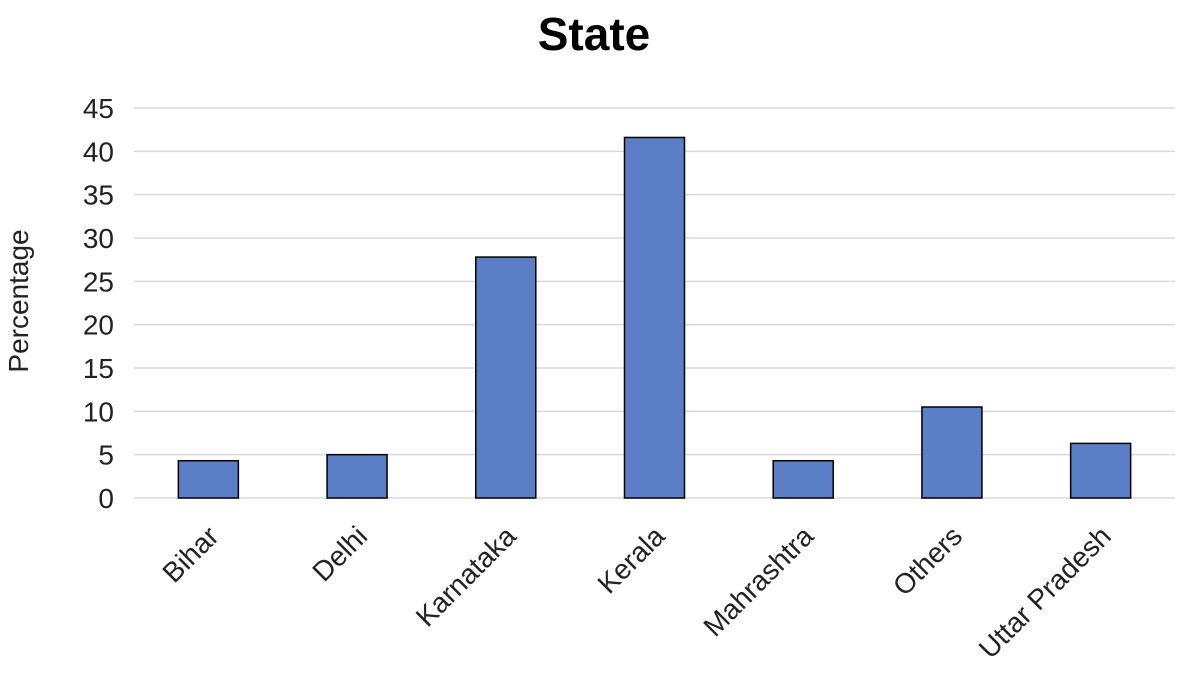 The height and width of the screenshot is (694, 1181). Describe the element at coordinates (506, 377) in the screenshot. I see `bar-karnataka` at that location.